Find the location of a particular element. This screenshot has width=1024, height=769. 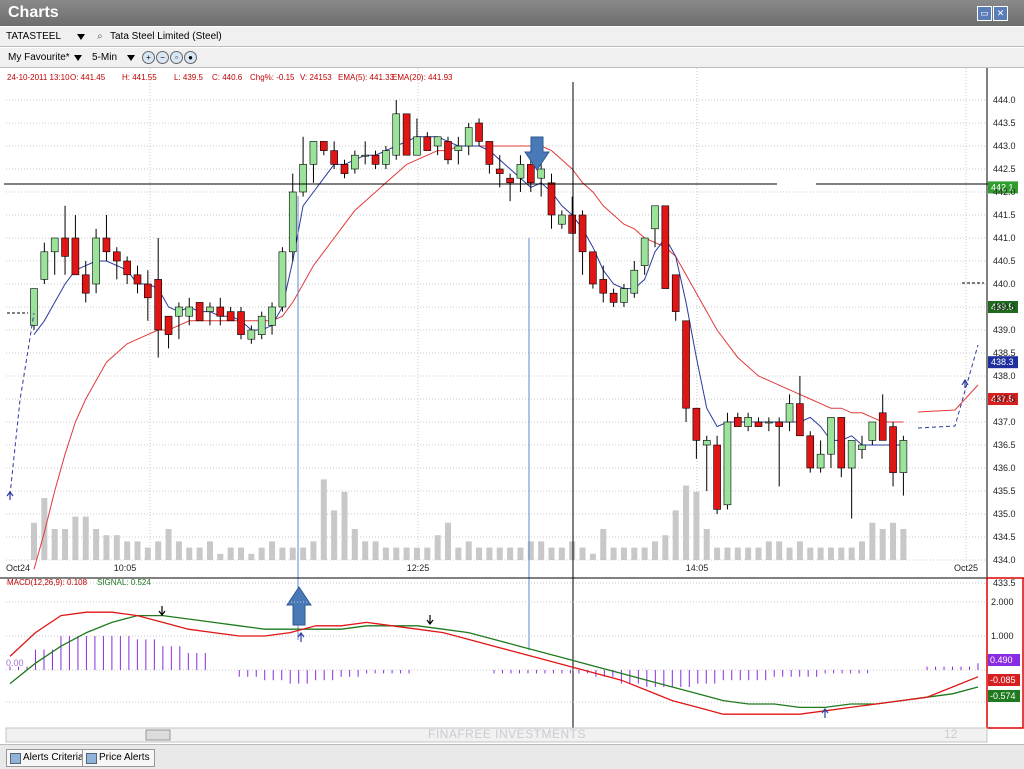

buy-marker-icon is located at coordinates (965, 383).